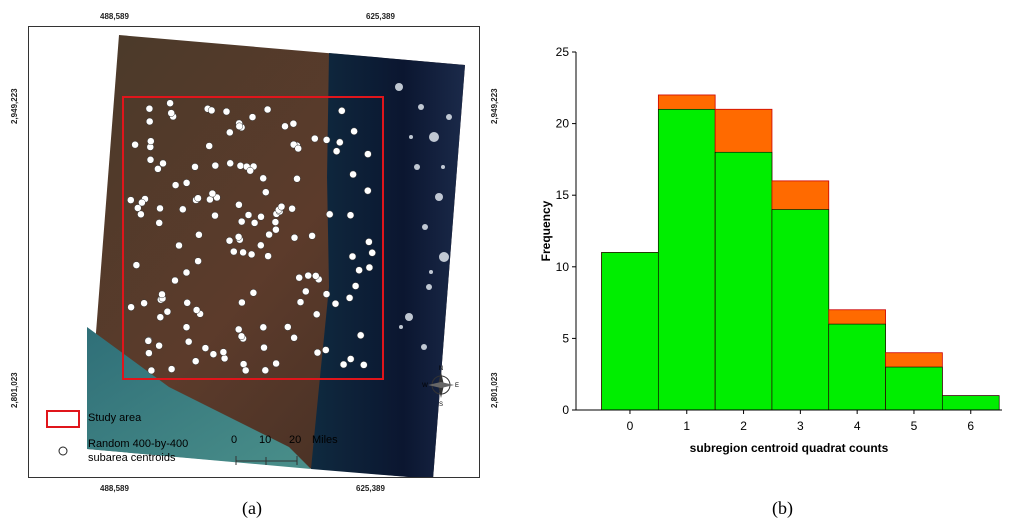 This screenshot has width=1024, height=528. What do you see at coordinates (630, 426) in the screenshot?
I see `x-tick-label: 0` at bounding box center [630, 426].